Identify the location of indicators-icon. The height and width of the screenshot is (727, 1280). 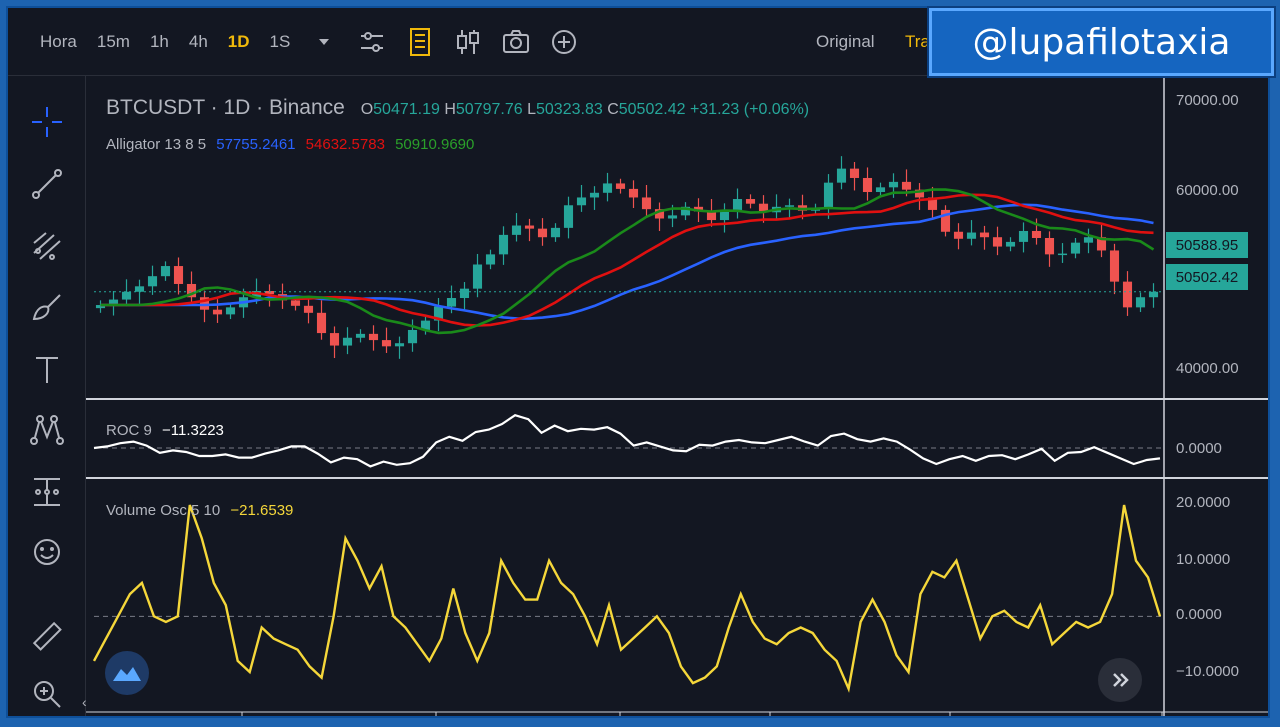
(420, 42).